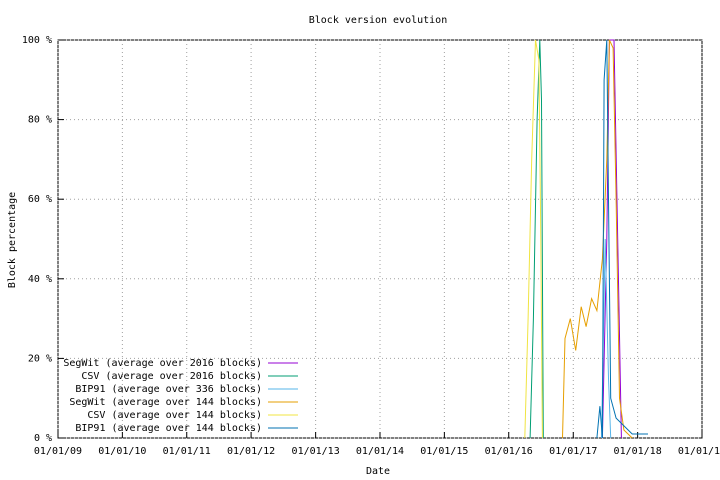  I want to click on x-tick-label: 01/01/15, so click(444, 451).